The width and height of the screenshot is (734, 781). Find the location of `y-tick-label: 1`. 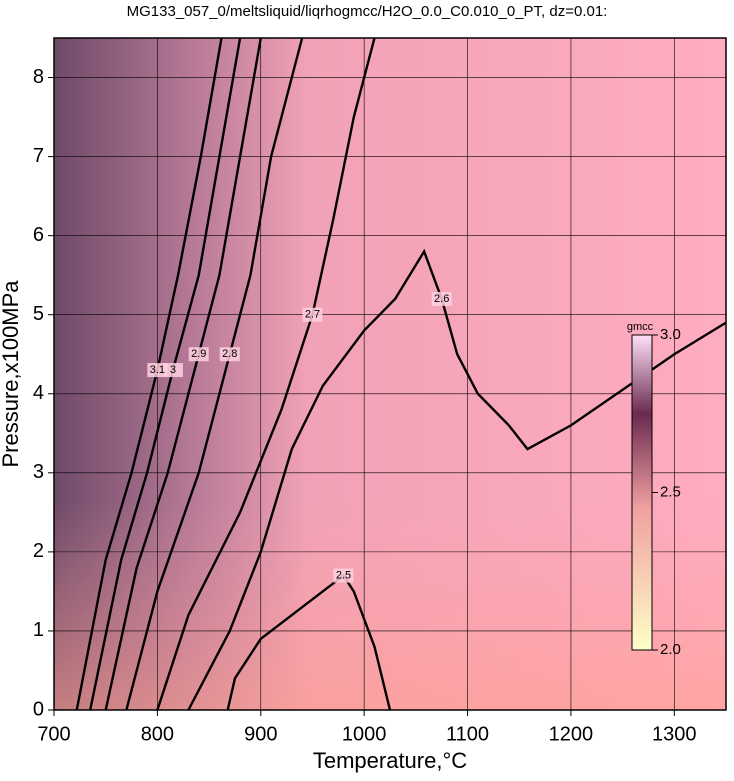

y-tick-label: 1 is located at coordinates (38, 630).